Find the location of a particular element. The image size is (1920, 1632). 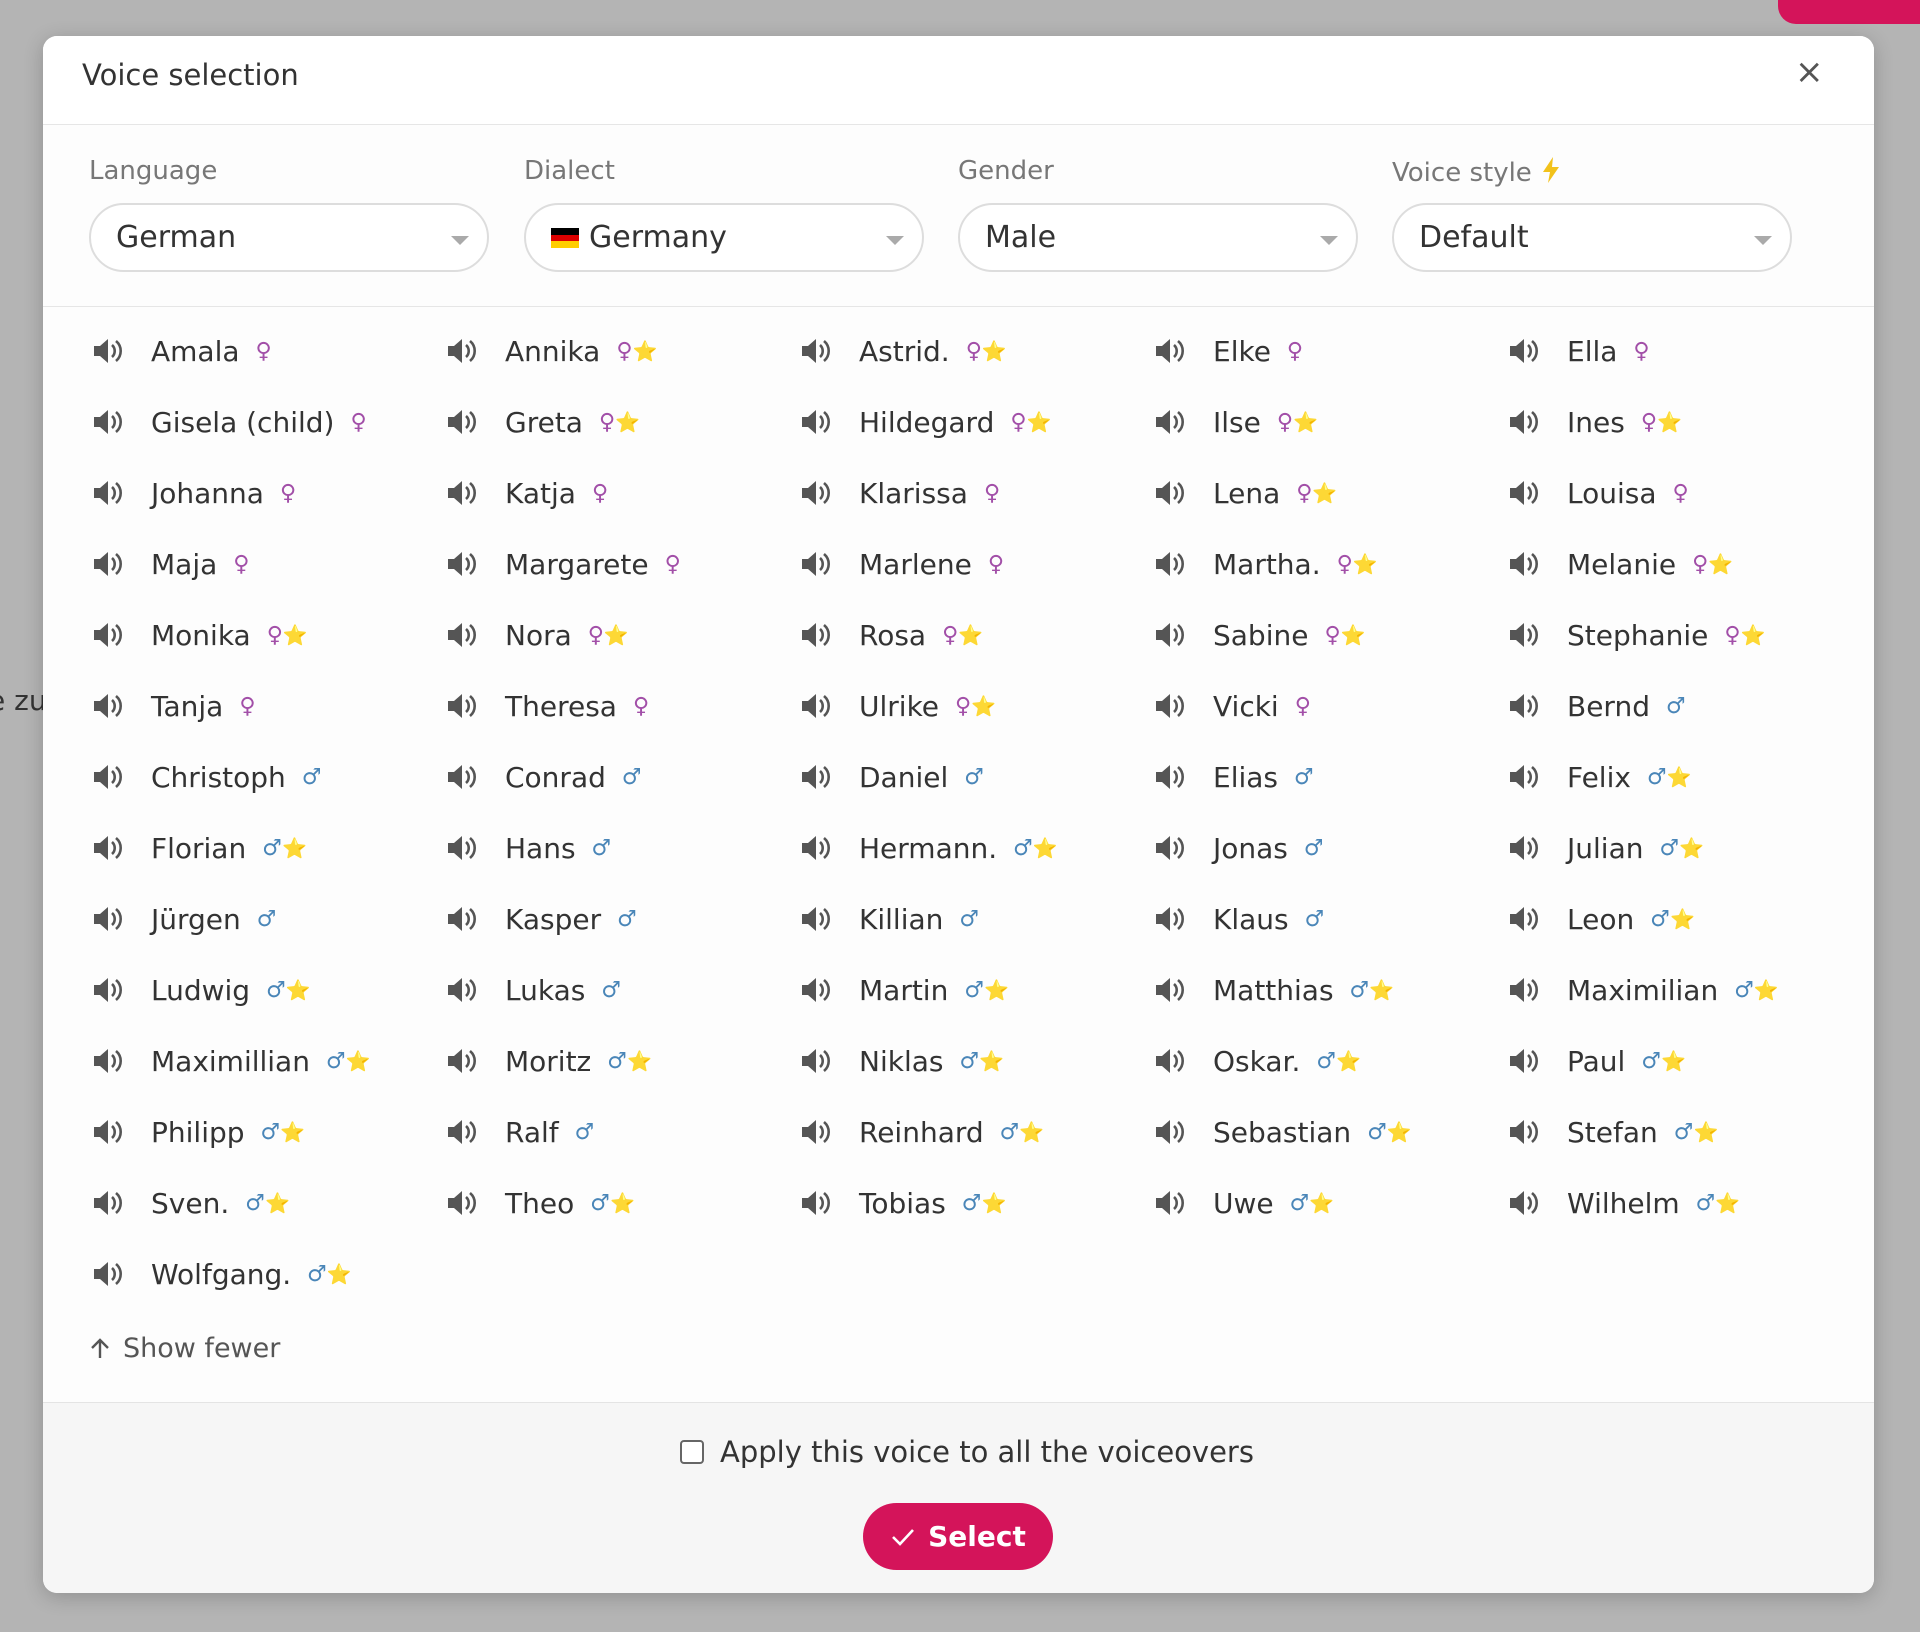

voice-item: Theo ♂ ⭐ is located at coordinates (540, 1203).